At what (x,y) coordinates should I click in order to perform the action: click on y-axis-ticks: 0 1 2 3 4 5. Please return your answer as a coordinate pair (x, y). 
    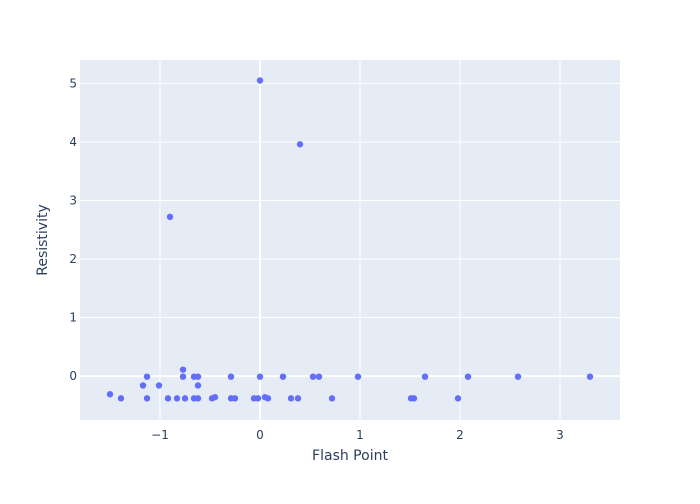
    Looking at the image, I should click on (73, 229).